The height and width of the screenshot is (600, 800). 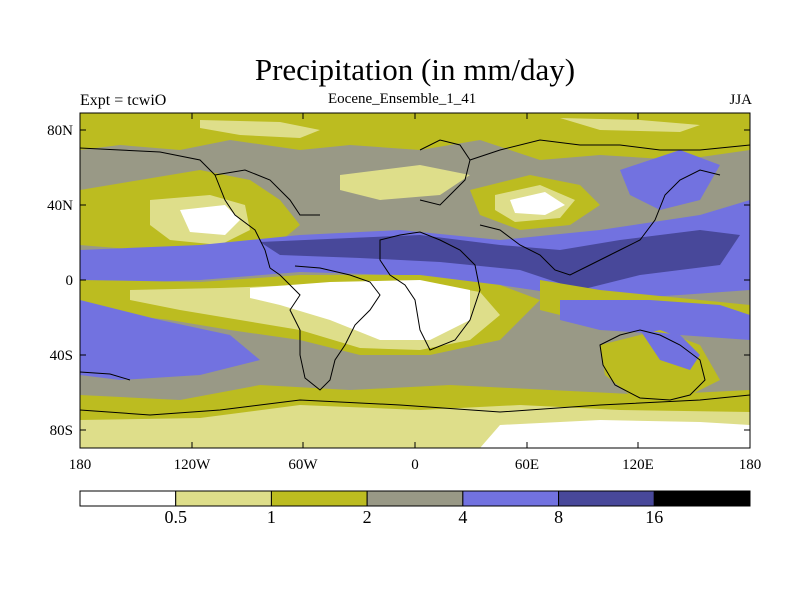 I want to click on lon-label-60w: 60W, so click(x=303, y=465).